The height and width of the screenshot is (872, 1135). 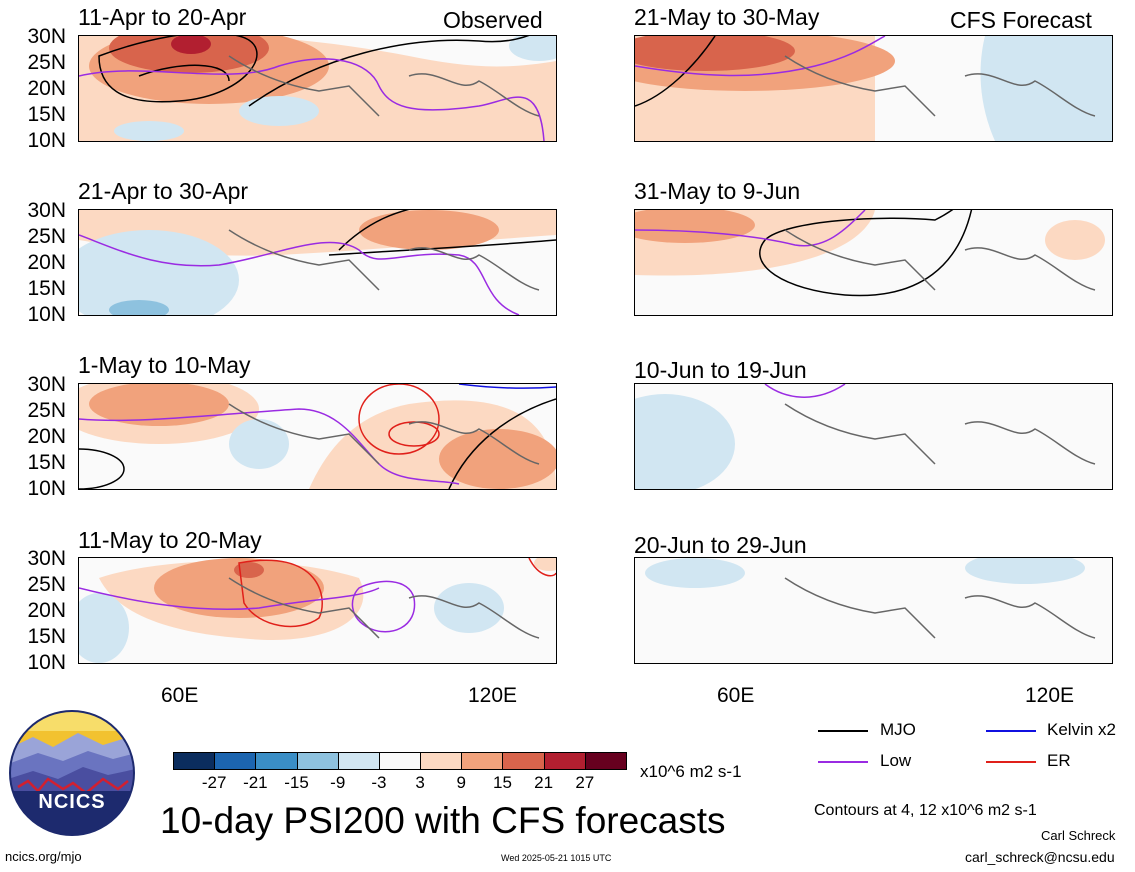 I want to click on footer-url: ncics.org/mjo, so click(x=43, y=856).